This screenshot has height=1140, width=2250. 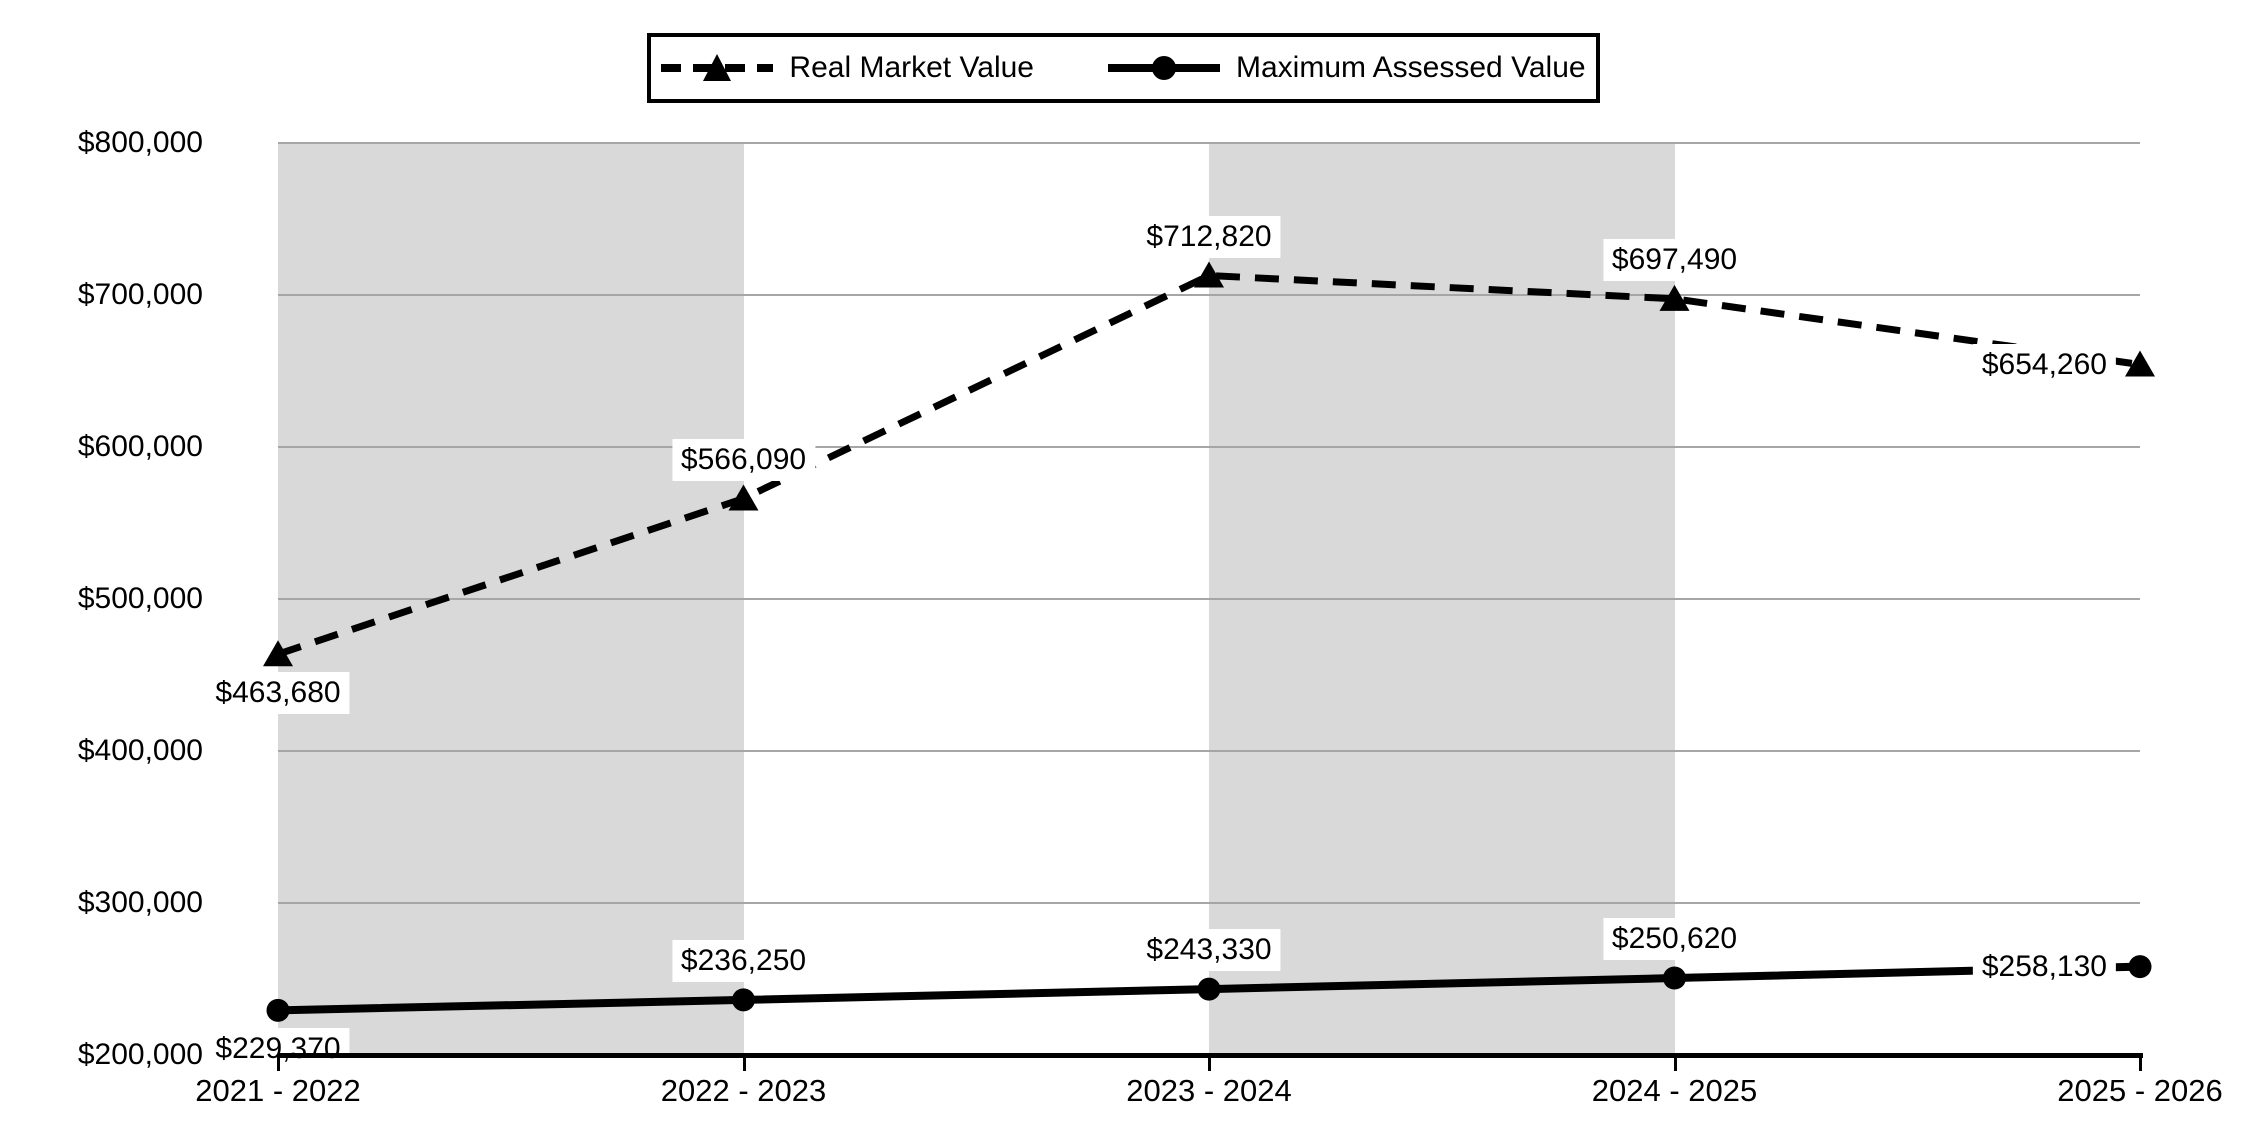 I want to click on y-axis-tick-label: $600,000, so click(x=140, y=446).